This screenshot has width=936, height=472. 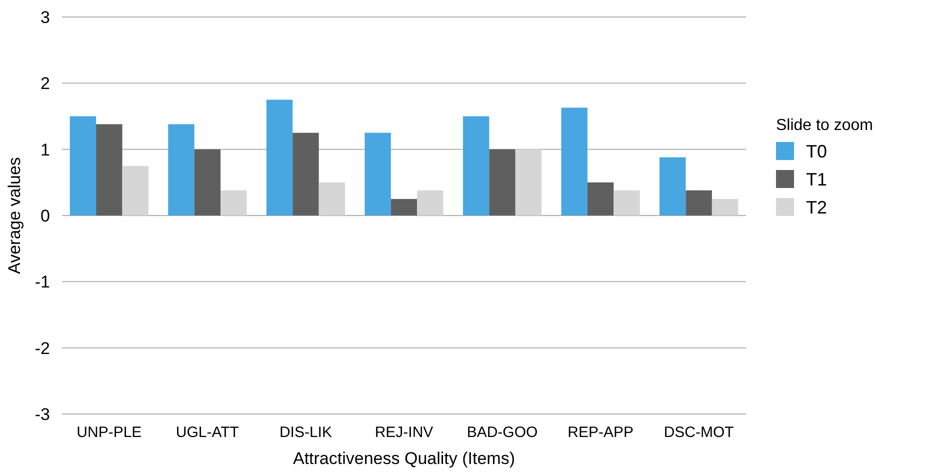 What do you see at coordinates (404, 458) in the screenshot?
I see `x-axis-title: Attractiveness Quality (Items)` at bounding box center [404, 458].